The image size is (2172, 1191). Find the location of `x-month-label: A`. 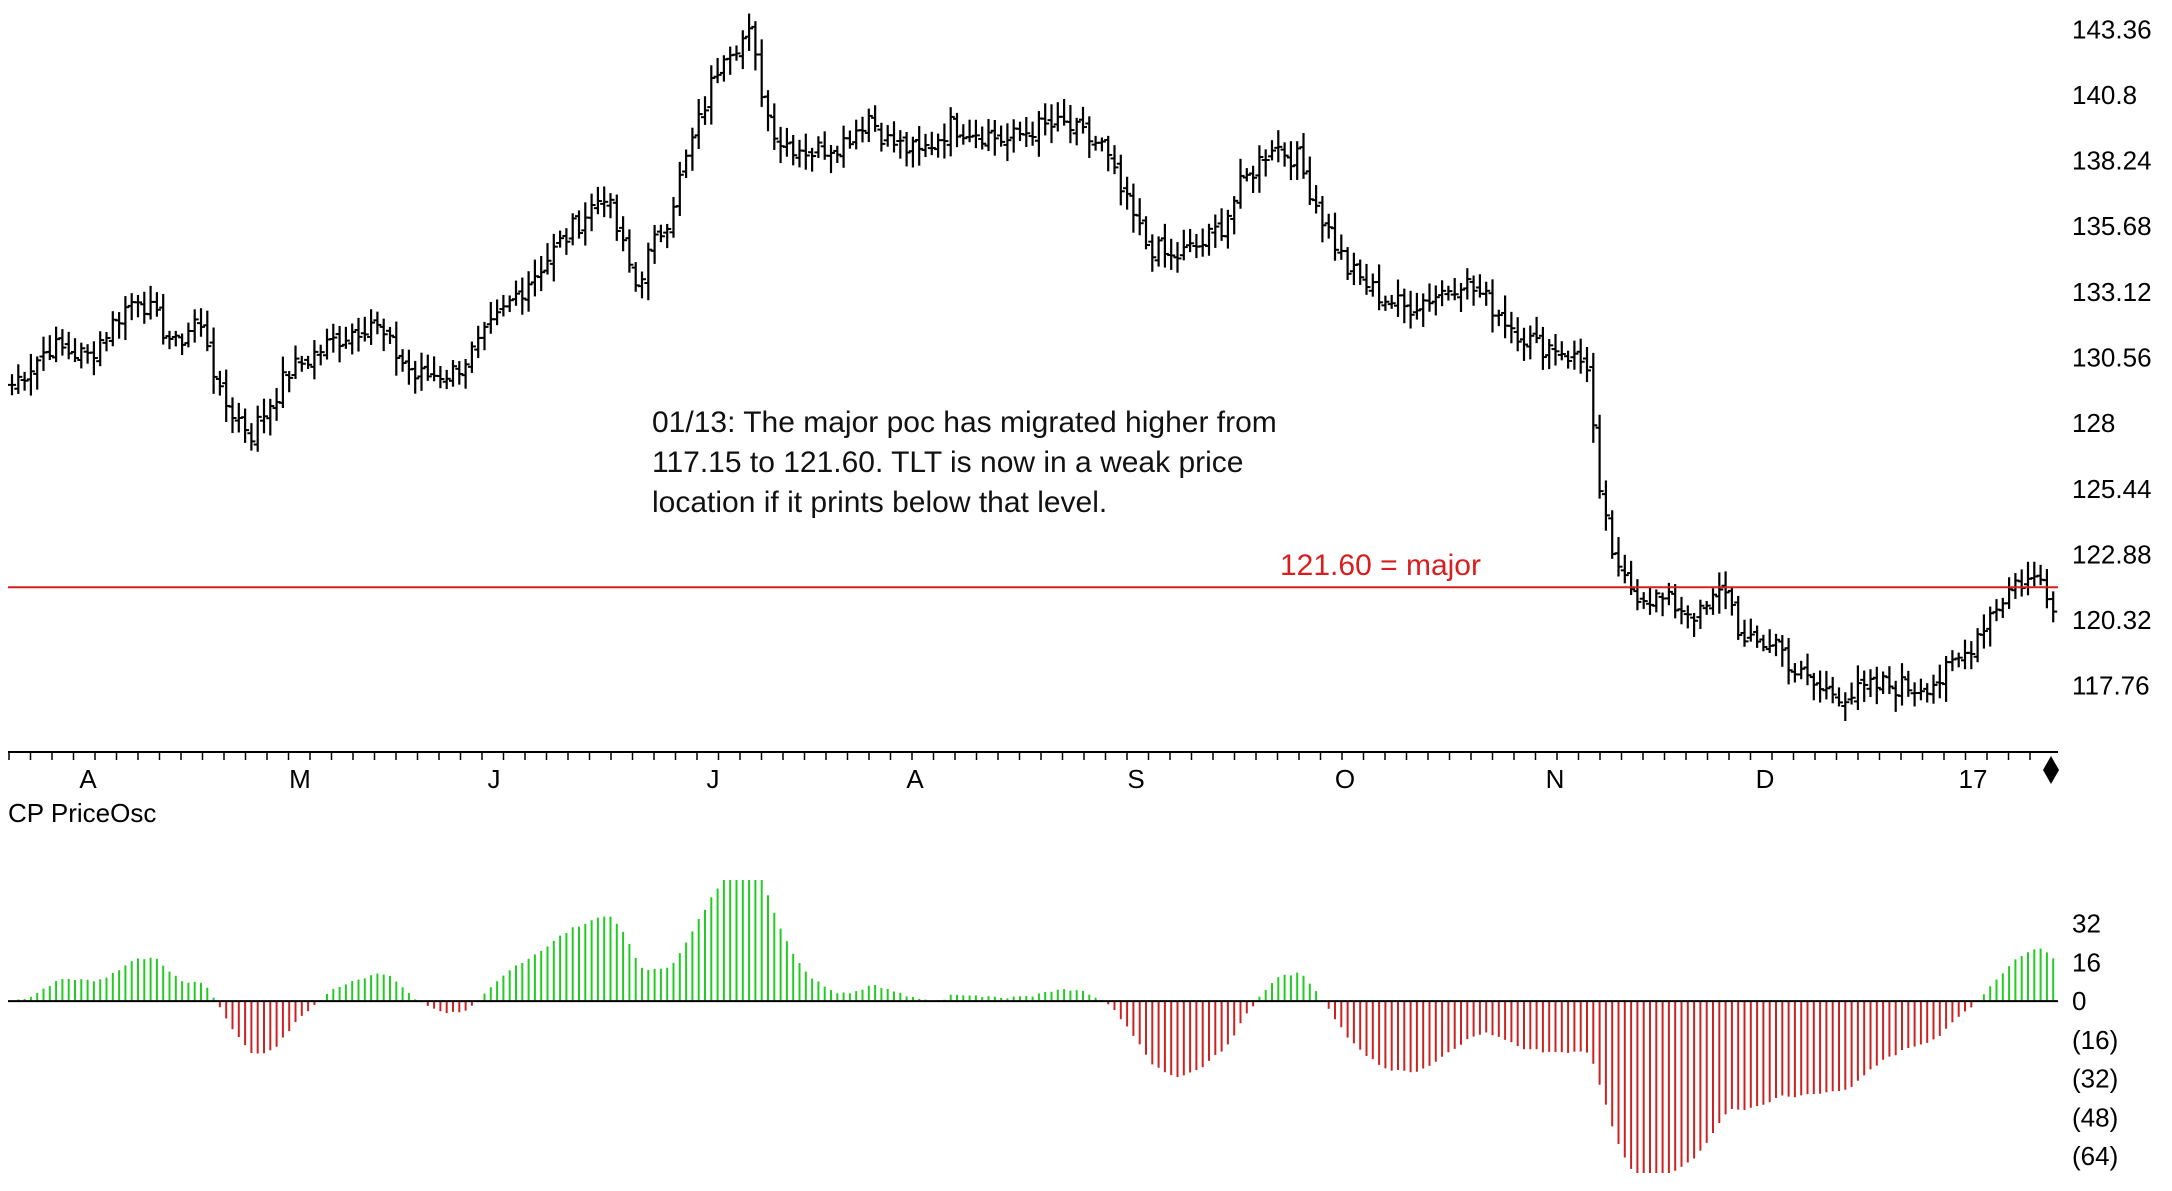

x-month-label: A is located at coordinates (915, 779).